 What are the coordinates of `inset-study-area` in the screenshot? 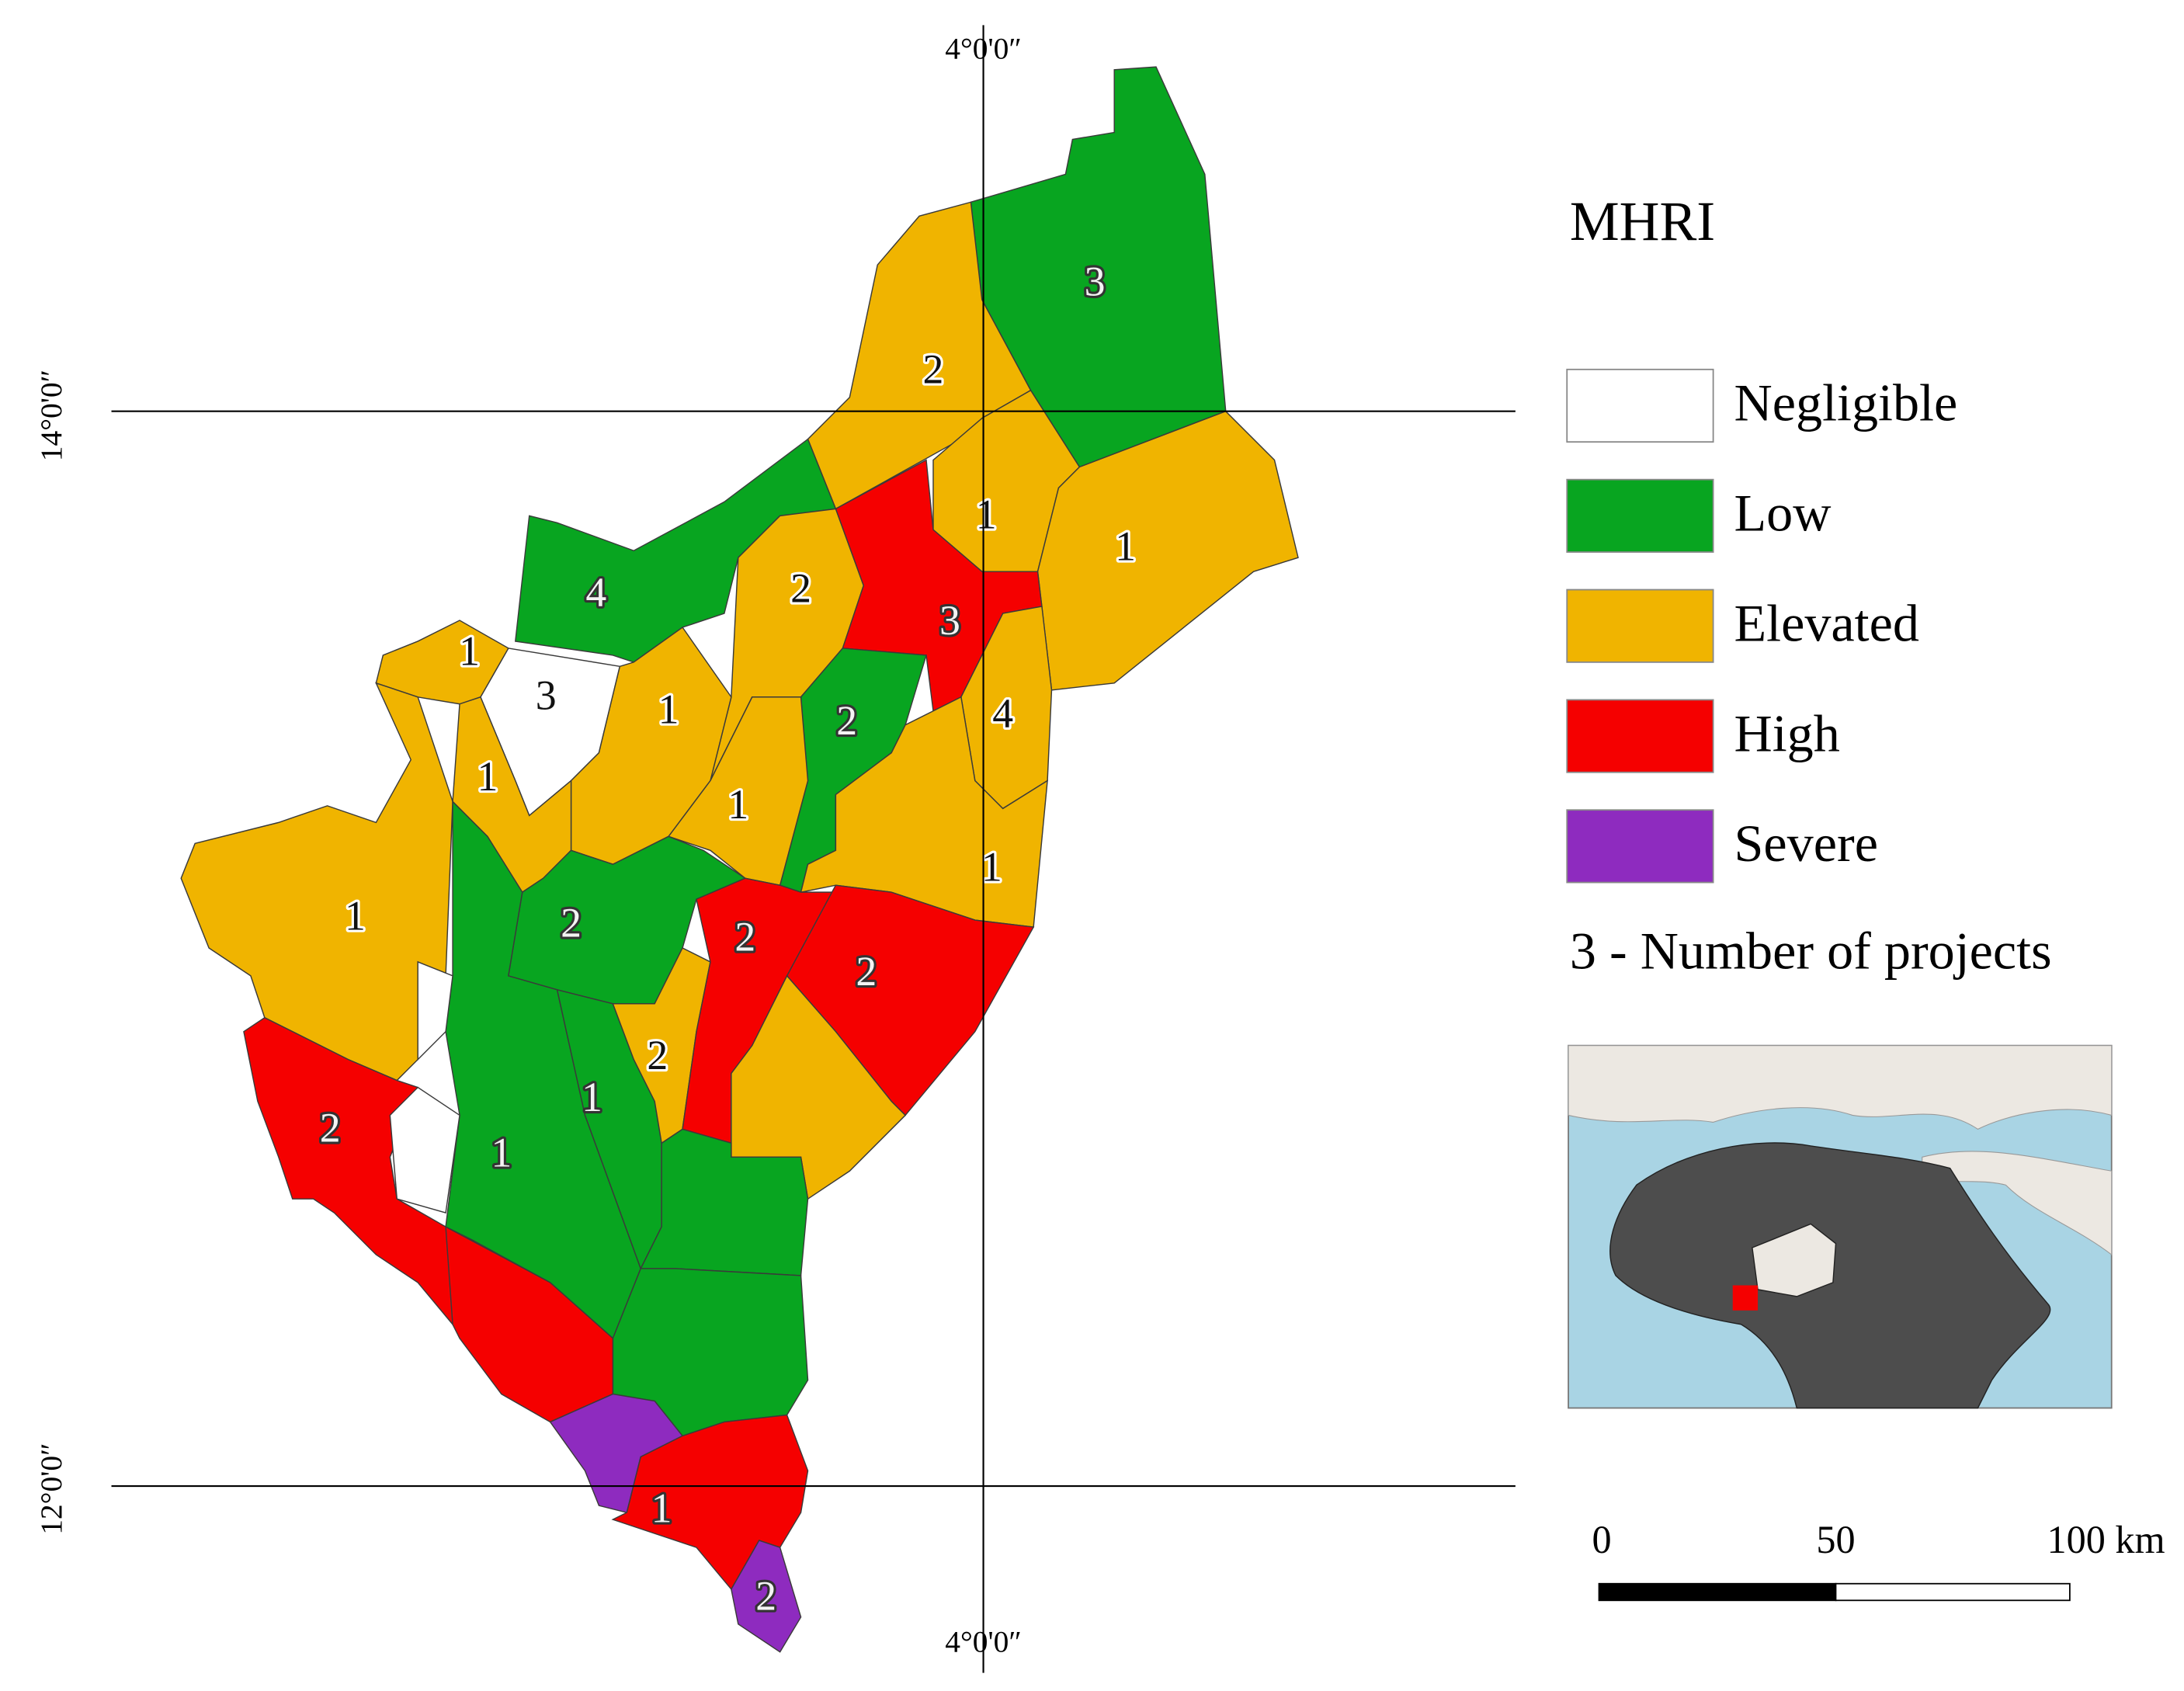 It's located at (1745, 1298).